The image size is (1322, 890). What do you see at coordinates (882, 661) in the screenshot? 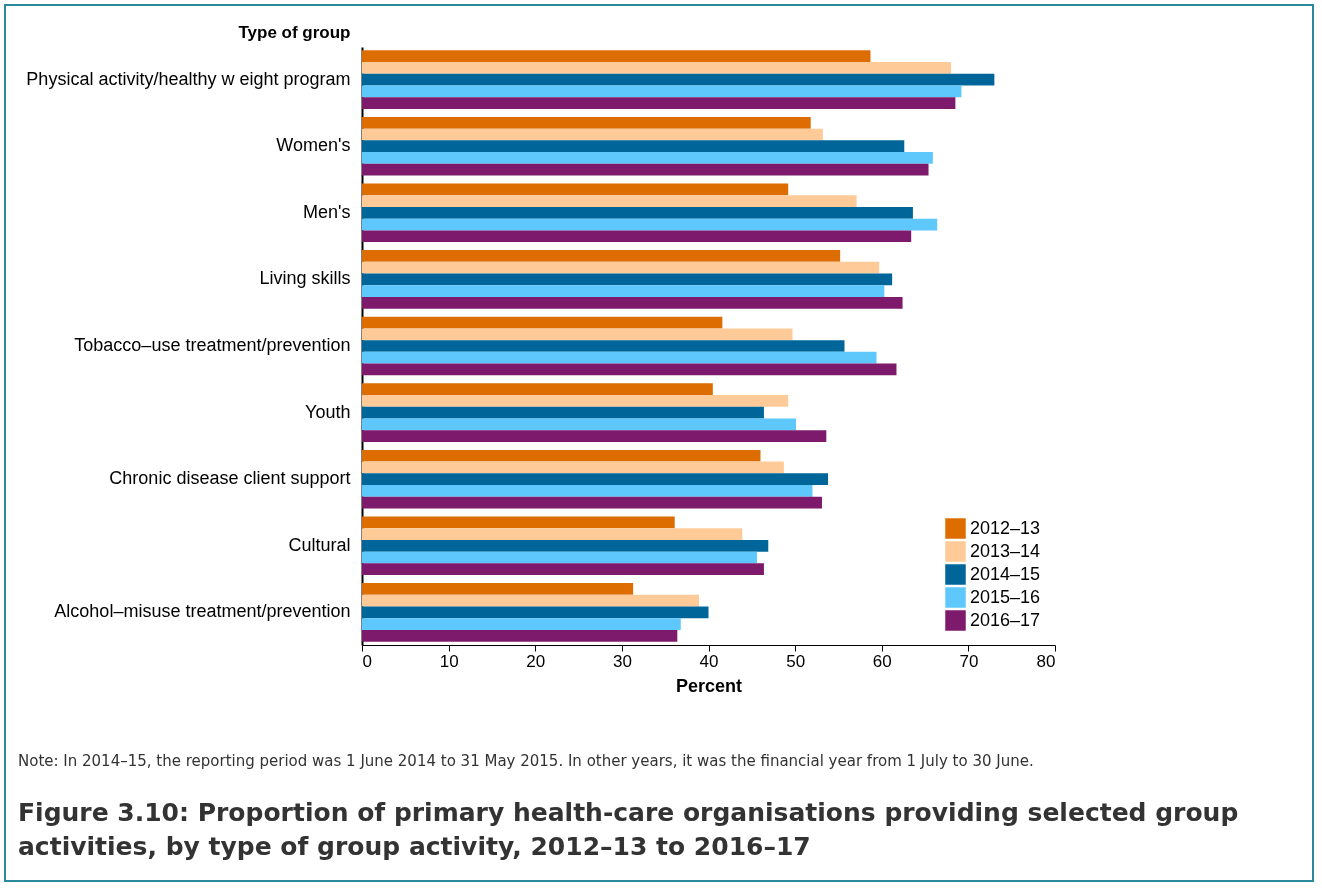
I see `x-tick-label: 60` at bounding box center [882, 661].